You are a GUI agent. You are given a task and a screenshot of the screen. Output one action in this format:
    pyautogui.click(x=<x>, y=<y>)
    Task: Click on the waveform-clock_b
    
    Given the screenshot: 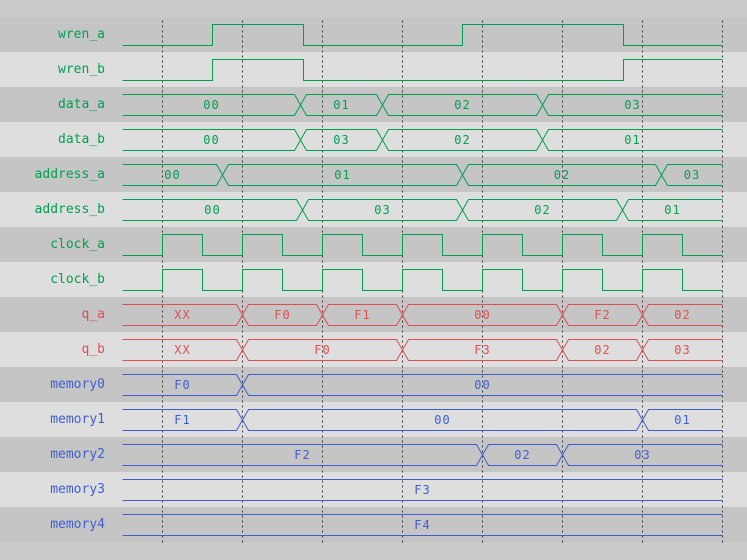 What is the action you would take?
    pyautogui.click(x=422, y=280)
    